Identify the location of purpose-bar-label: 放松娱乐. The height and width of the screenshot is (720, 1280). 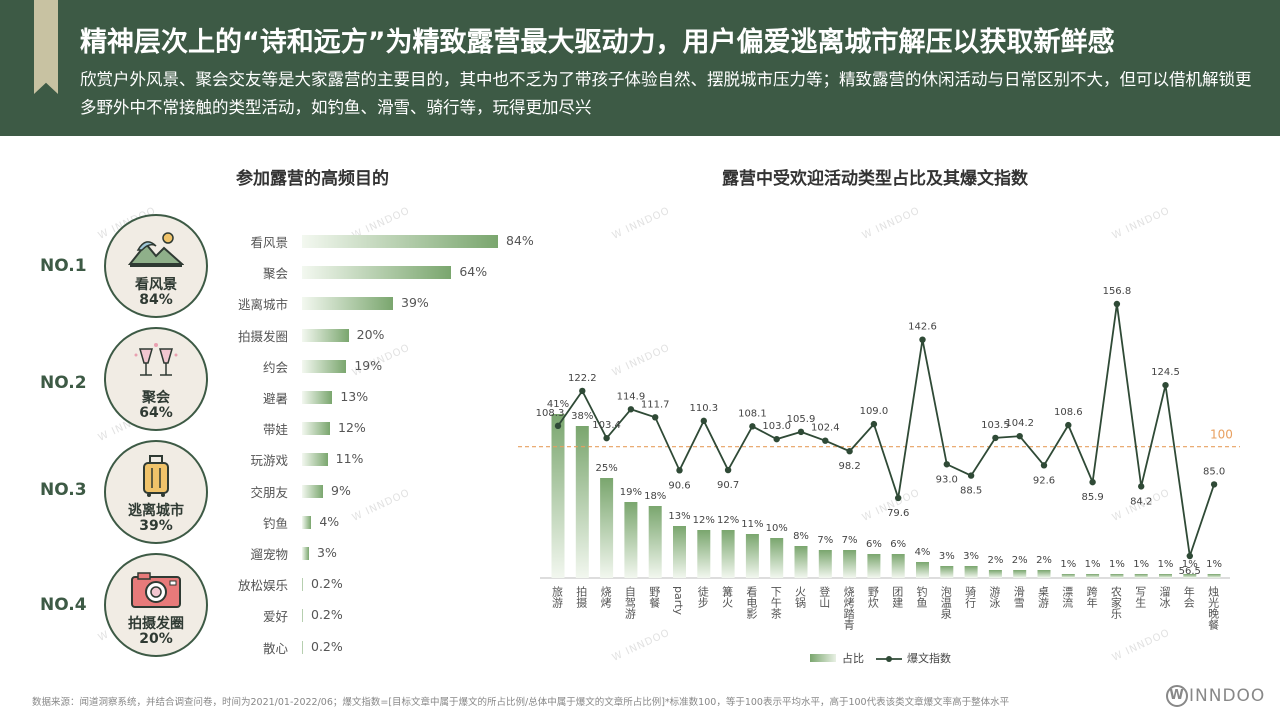
(262, 586).